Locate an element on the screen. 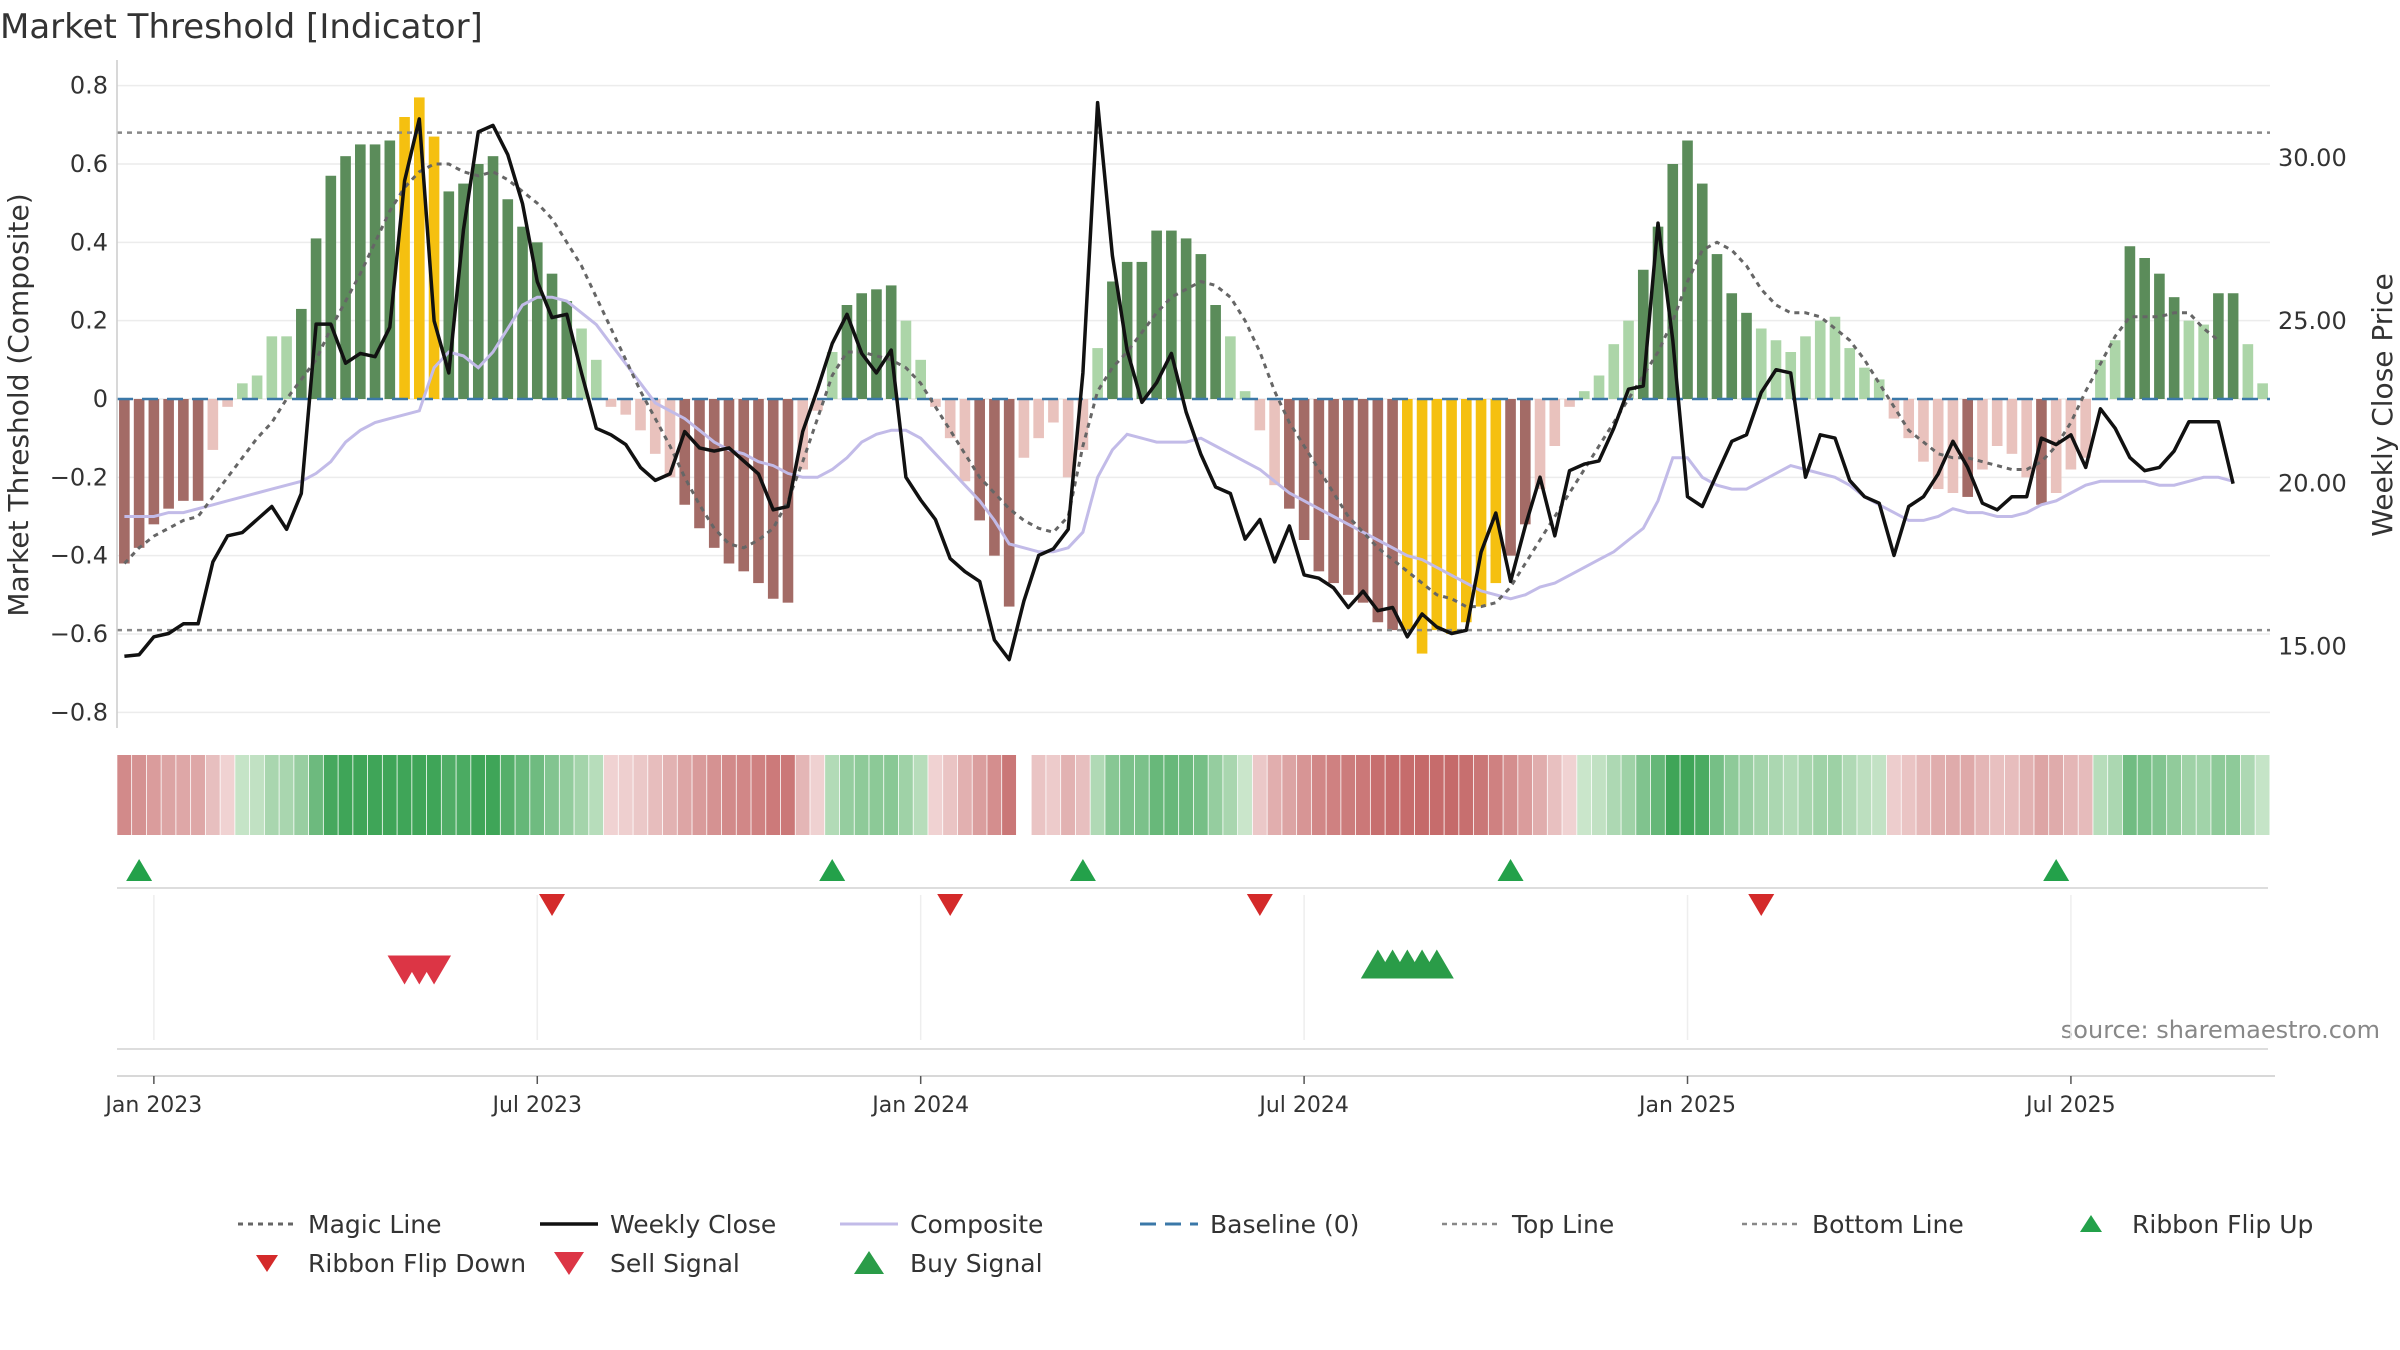  y-tick-label-left: 0.2 is located at coordinates (89, 321).